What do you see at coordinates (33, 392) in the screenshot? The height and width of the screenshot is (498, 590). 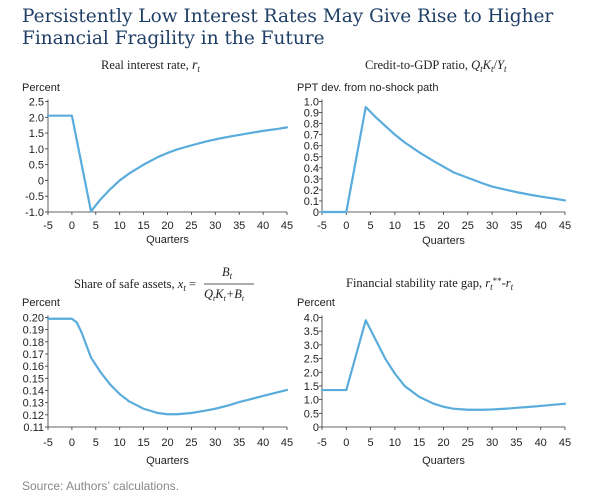 I see `y-tick-label: 0.14` at bounding box center [33, 392].